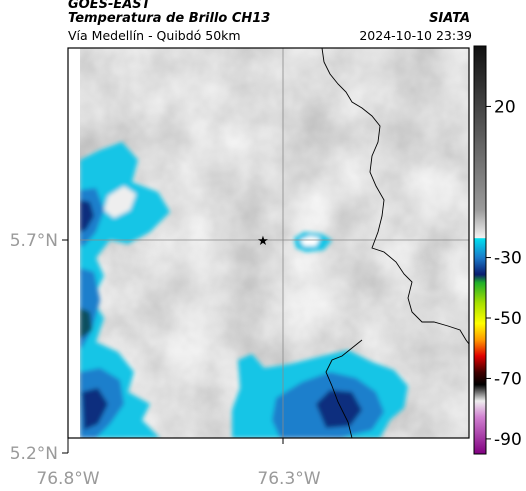  I want to click on colorbar, so click(480, 250).